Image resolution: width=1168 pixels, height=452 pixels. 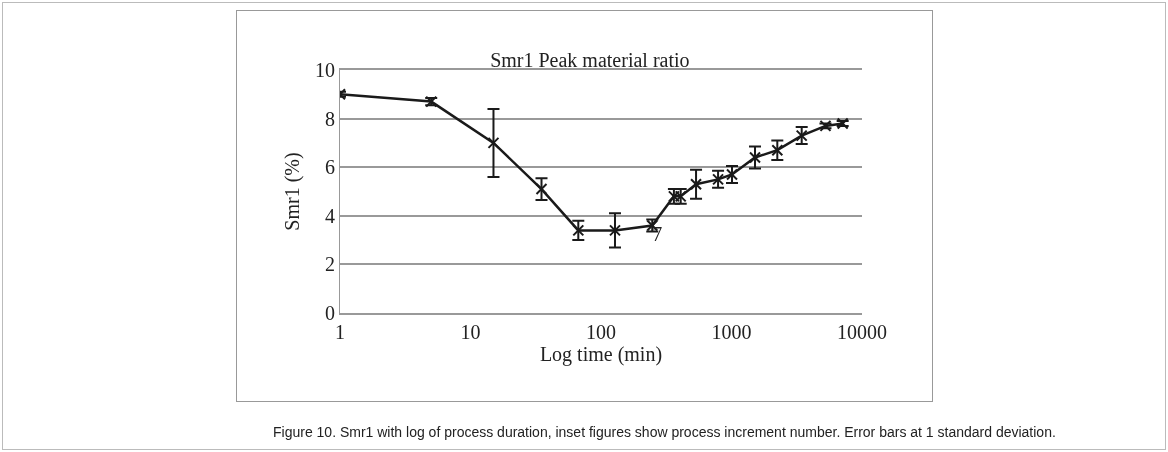 I want to click on chart-title: Smr1 Peak material ratio, so click(x=590, y=60).